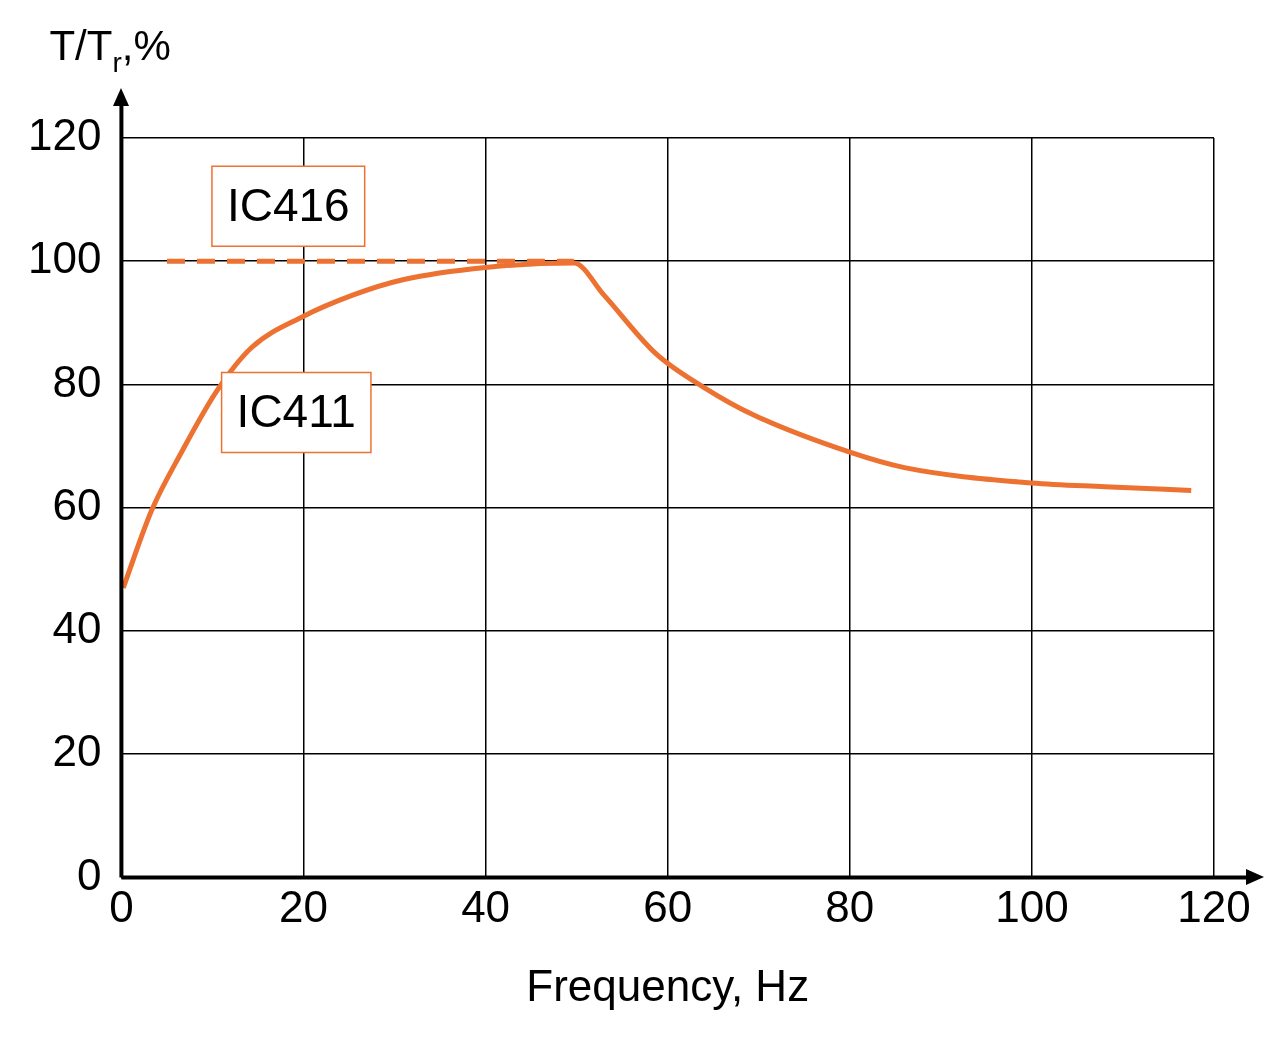  I want to click on x-tick-label: 60, so click(668, 906).